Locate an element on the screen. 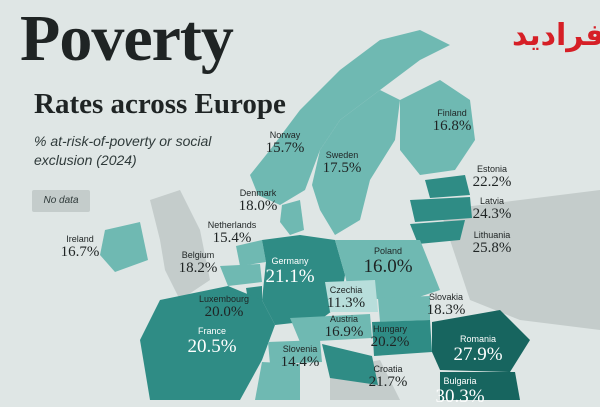  country-value: 30.3% is located at coordinates (460, 396).